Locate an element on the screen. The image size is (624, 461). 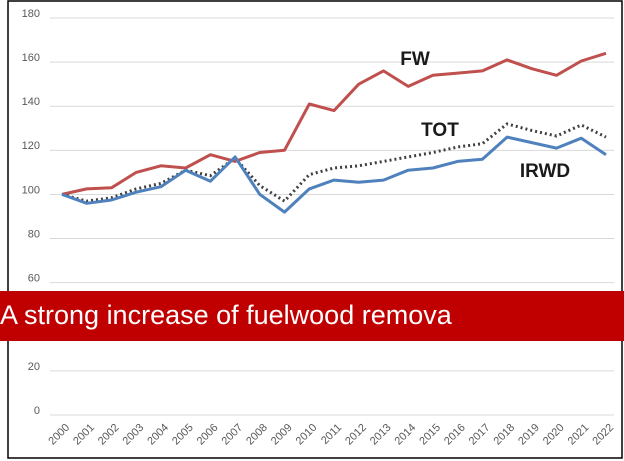
series-line is located at coordinates (334, 174).